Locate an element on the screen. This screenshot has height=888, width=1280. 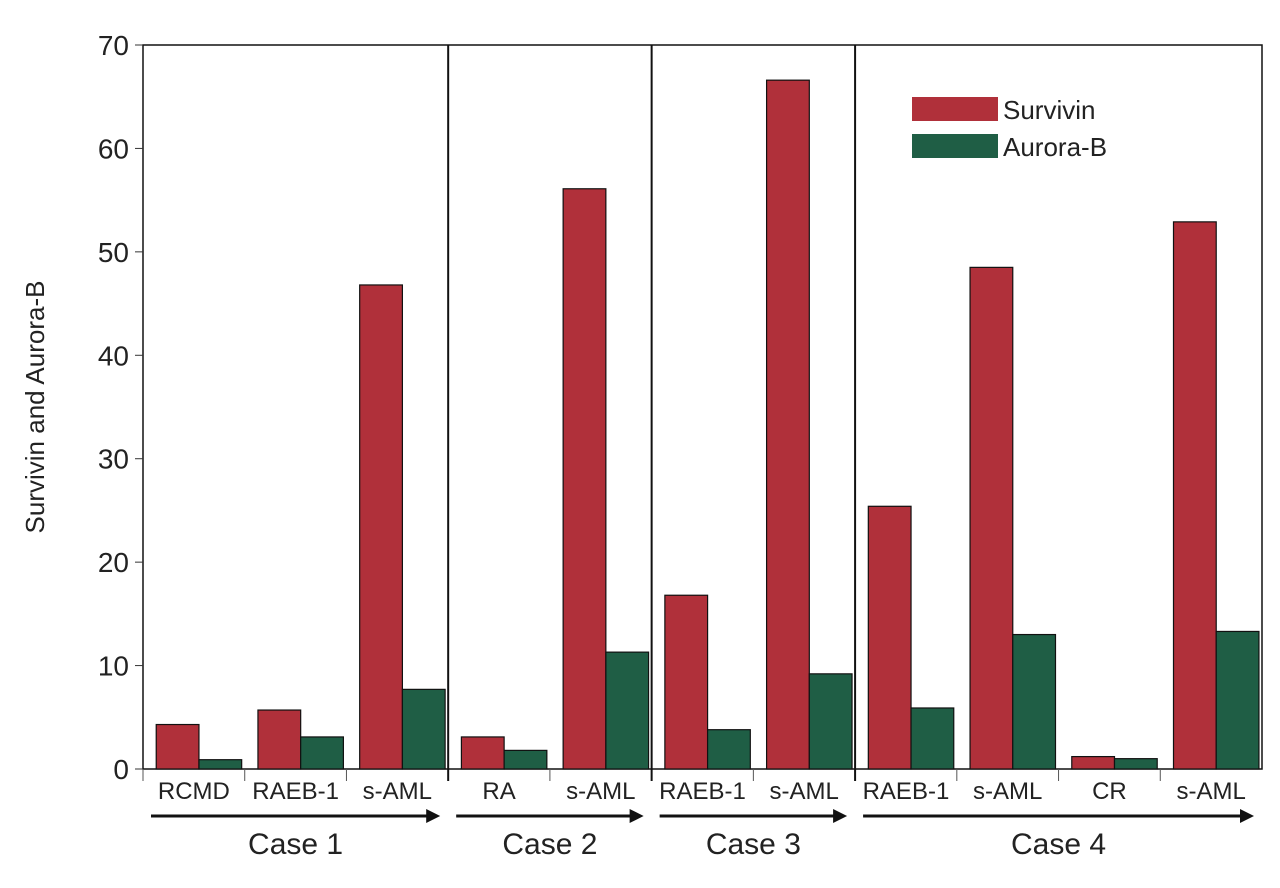
x-tick-label: RA is located at coordinates (498, 791).